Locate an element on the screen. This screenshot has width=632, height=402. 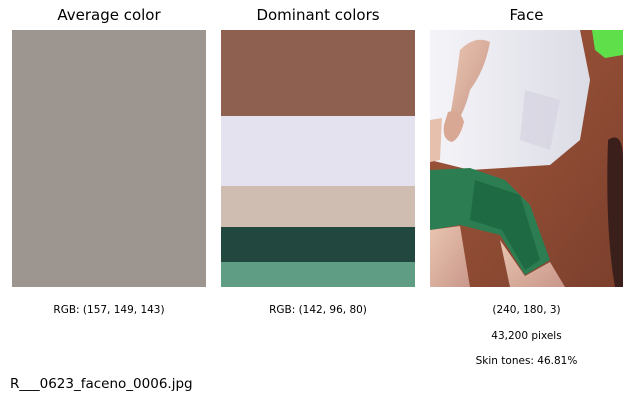
average-color-title: Average color is located at coordinates (109, 15).